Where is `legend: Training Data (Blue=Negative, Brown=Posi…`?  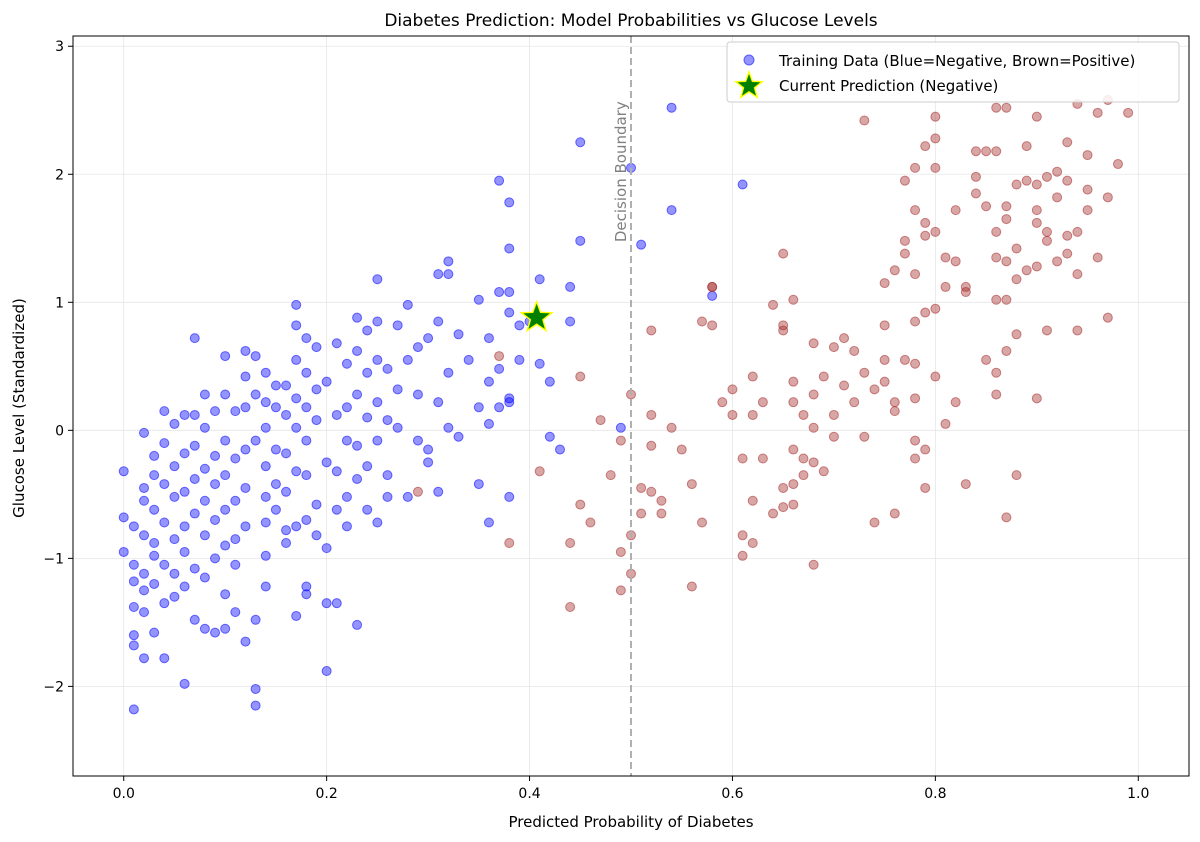 legend: Training Data (Blue=Negative, Brown=Posi… is located at coordinates (953, 72).